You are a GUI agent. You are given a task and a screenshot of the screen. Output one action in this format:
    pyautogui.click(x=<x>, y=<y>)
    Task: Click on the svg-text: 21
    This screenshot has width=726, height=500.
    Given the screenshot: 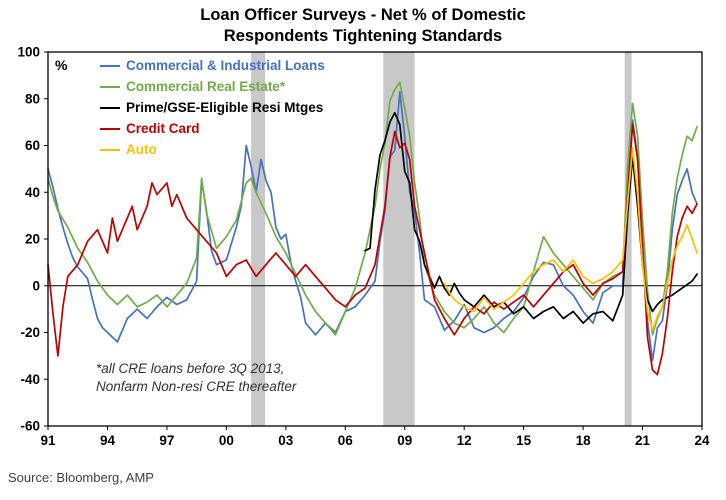 What is the action you would take?
    pyautogui.click(x=643, y=440)
    